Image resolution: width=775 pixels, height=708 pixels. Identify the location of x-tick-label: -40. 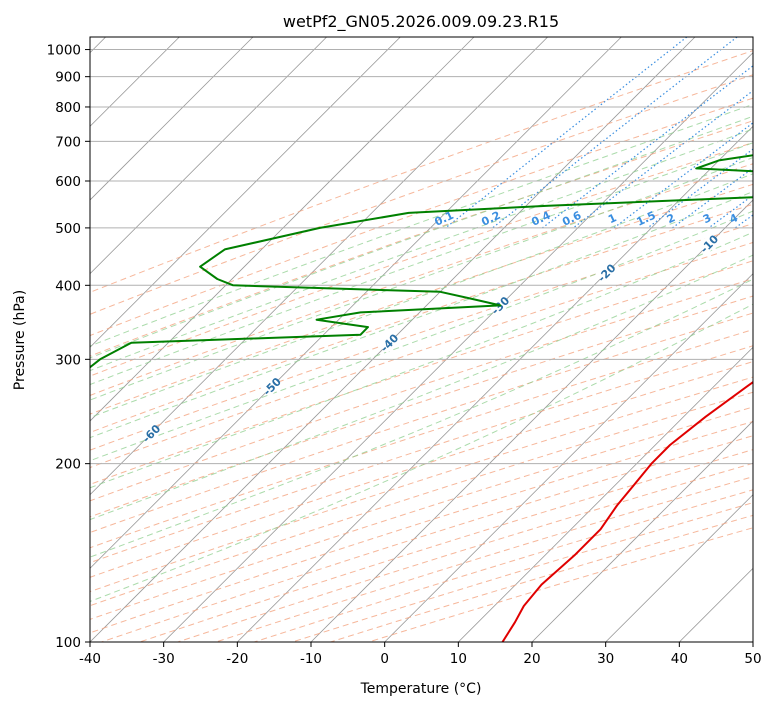
(90, 659).